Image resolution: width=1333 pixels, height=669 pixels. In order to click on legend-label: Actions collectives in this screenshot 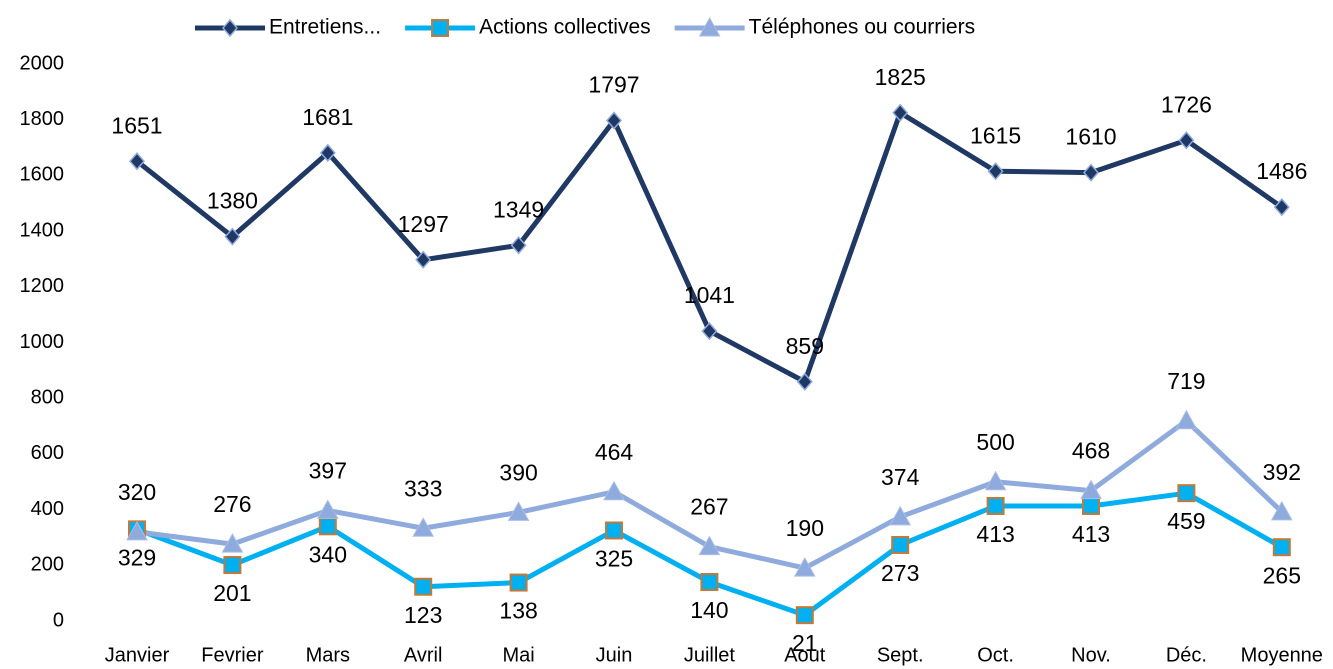, I will do `click(565, 27)`.